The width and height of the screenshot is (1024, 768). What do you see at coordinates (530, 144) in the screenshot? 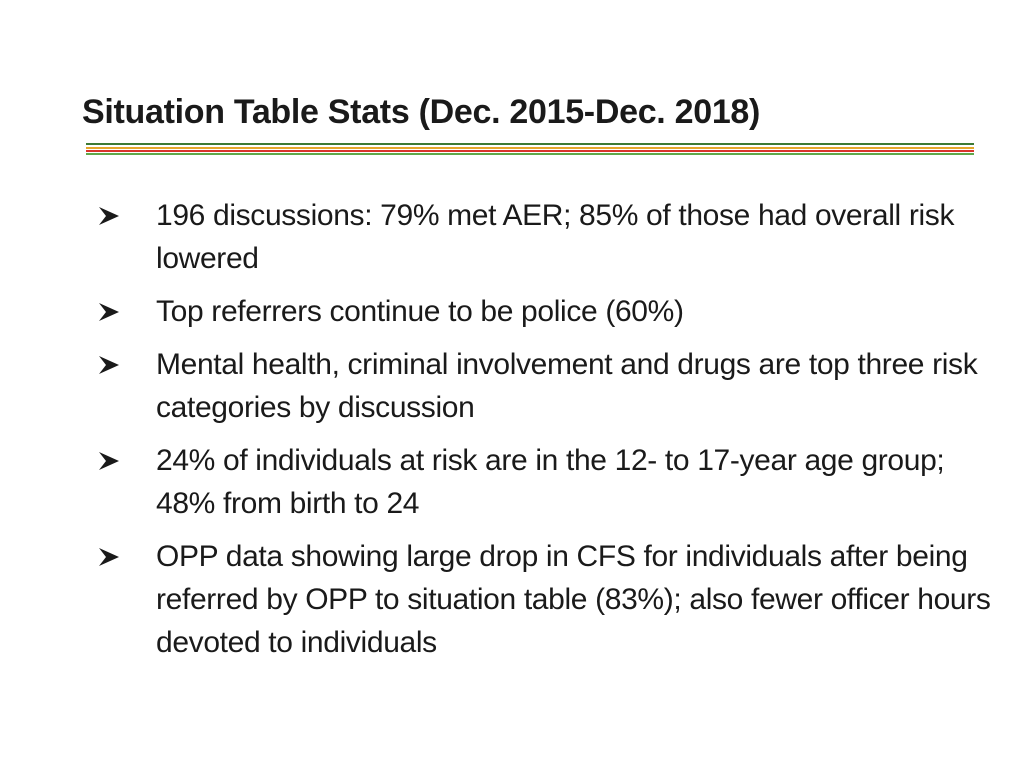
I see `rule-stripe-green` at bounding box center [530, 144].